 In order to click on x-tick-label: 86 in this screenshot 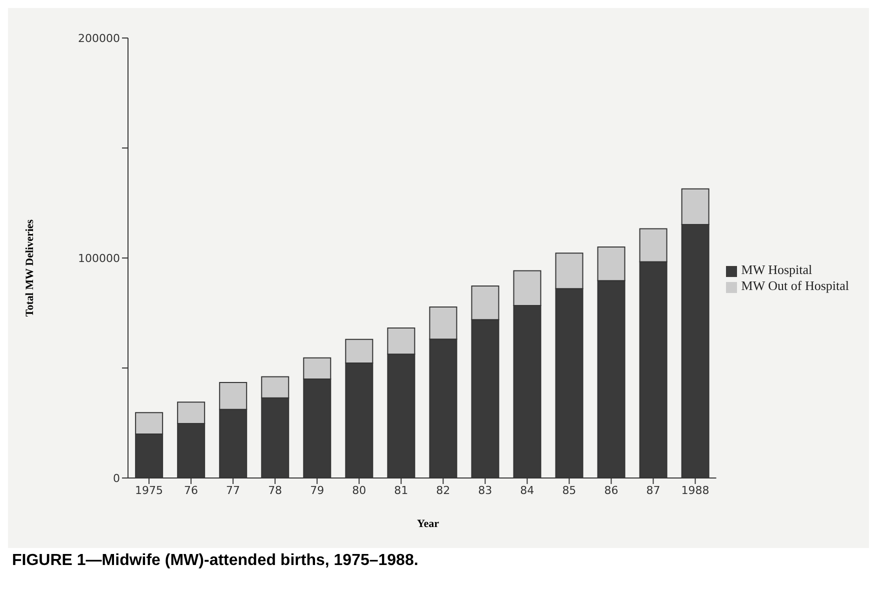, I will do `click(611, 490)`.